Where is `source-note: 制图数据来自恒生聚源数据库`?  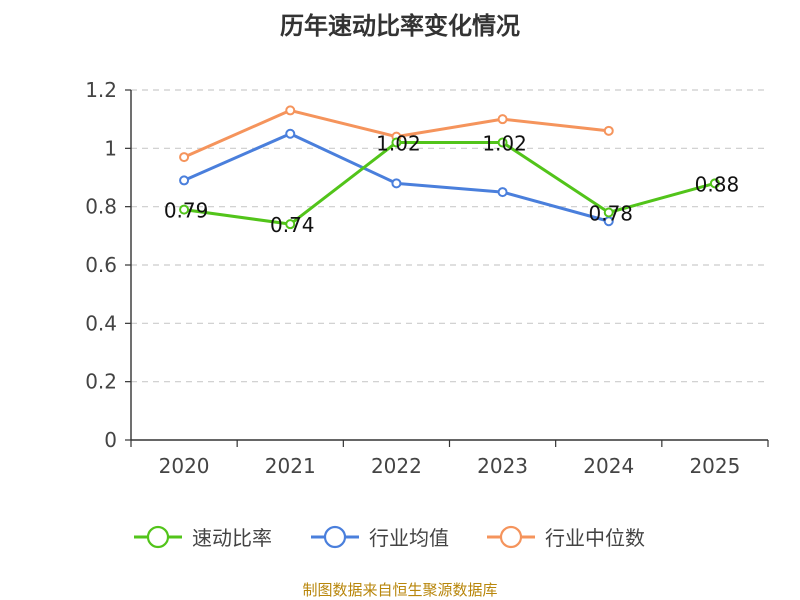
source-note: 制图数据来自恒生聚源数据库 is located at coordinates (400, 590).